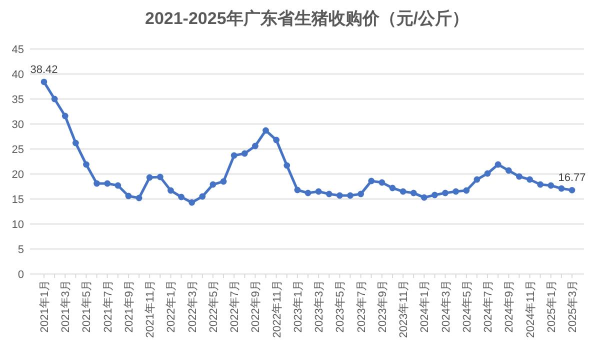  Describe the element at coordinates (18, 174) in the screenshot. I see `y-tick-label: 20` at that location.